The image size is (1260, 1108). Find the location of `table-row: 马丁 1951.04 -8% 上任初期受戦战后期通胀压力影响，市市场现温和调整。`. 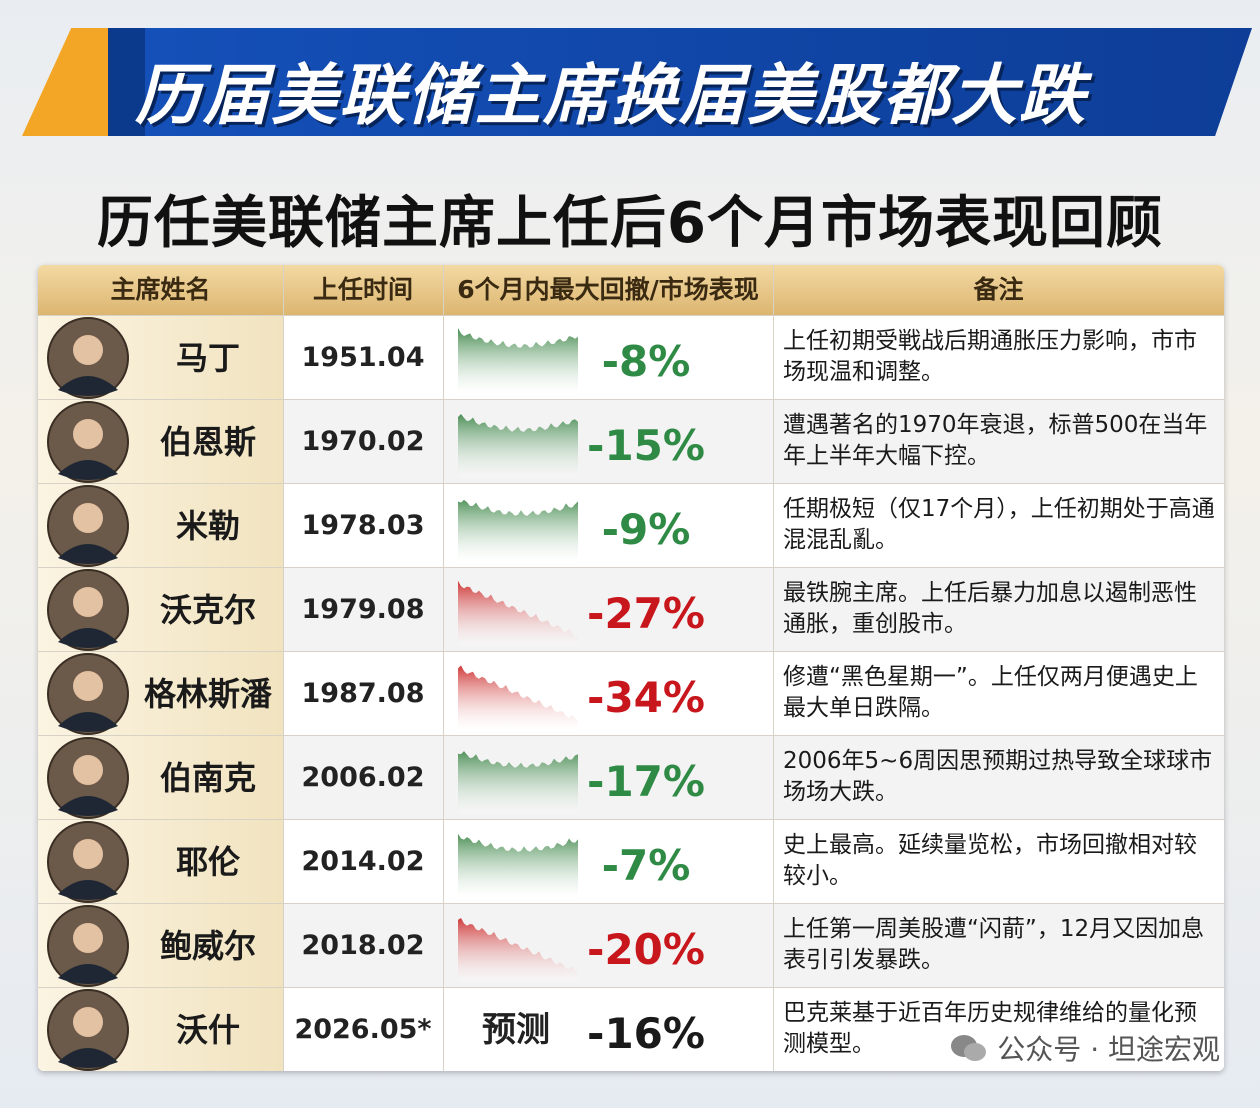

table-row: 马丁 1951.04 -8% 上任初期受戦战后期通胀压力影响，市市场现温和调整。 is located at coordinates (631, 357).